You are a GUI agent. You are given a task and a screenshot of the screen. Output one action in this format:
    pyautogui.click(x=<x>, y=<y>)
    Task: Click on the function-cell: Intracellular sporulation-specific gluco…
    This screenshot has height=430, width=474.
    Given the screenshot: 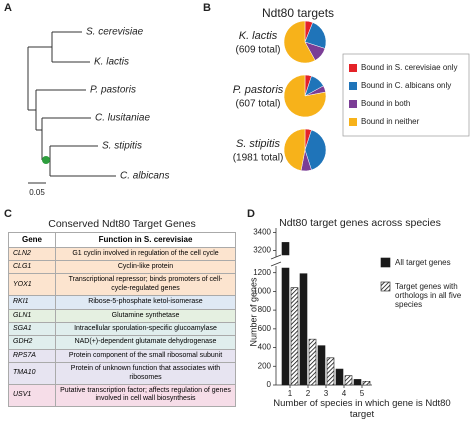 What is the action you would take?
    pyautogui.click(x=145, y=329)
    